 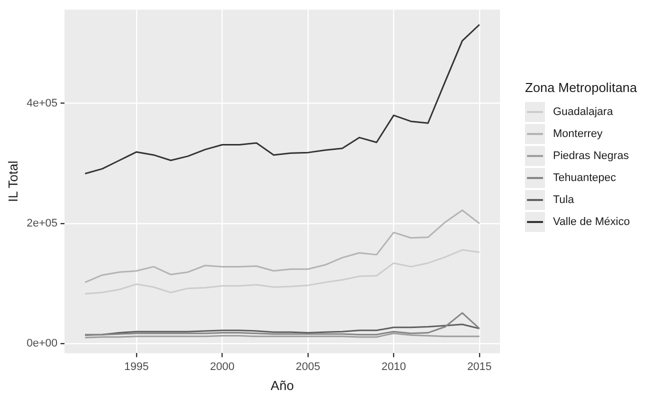 What do you see at coordinates (581, 87) in the screenshot?
I see `legend-title: Zona Metropolitana` at bounding box center [581, 87].